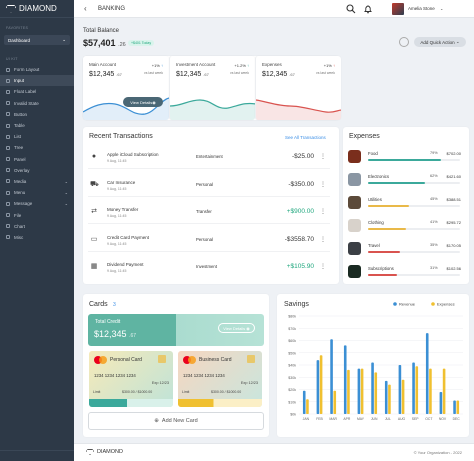 The width and height of the screenshot is (474, 461). What do you see at coordinates (192, 74) in the screenshot?
I see `account-value: $12,345 .67` at bounding box center [192, 74].